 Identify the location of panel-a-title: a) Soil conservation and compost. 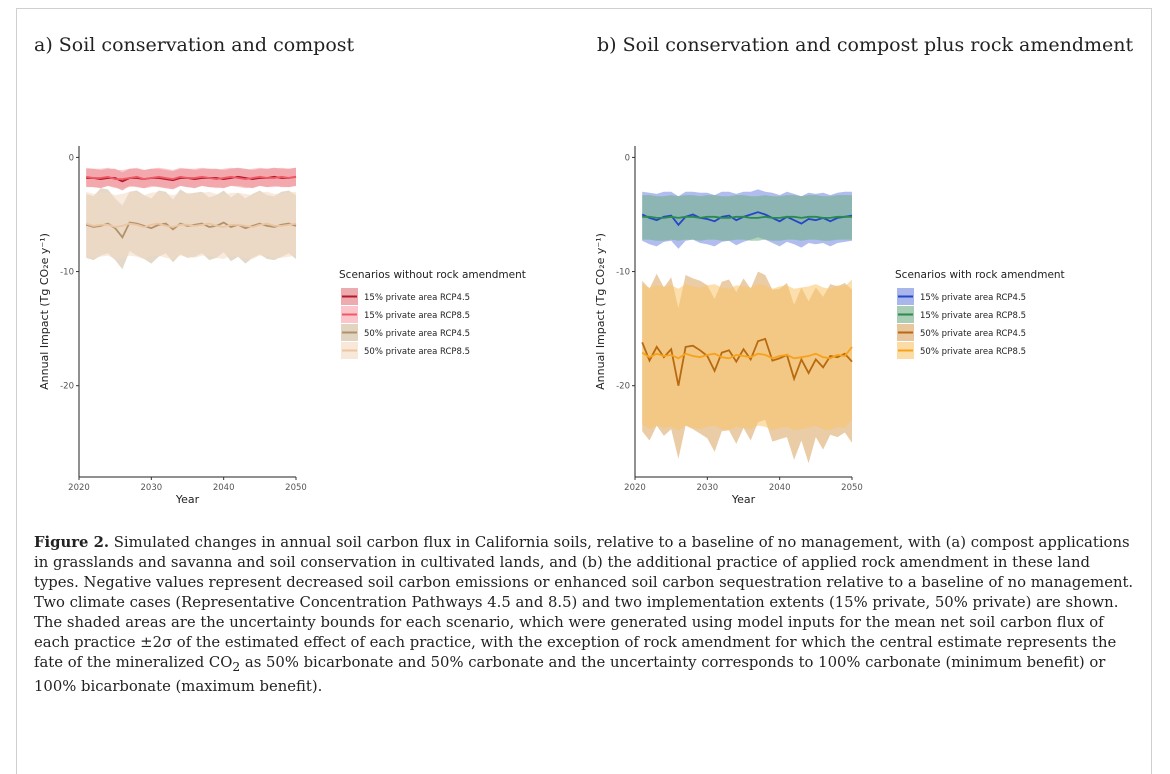
(194, 45).